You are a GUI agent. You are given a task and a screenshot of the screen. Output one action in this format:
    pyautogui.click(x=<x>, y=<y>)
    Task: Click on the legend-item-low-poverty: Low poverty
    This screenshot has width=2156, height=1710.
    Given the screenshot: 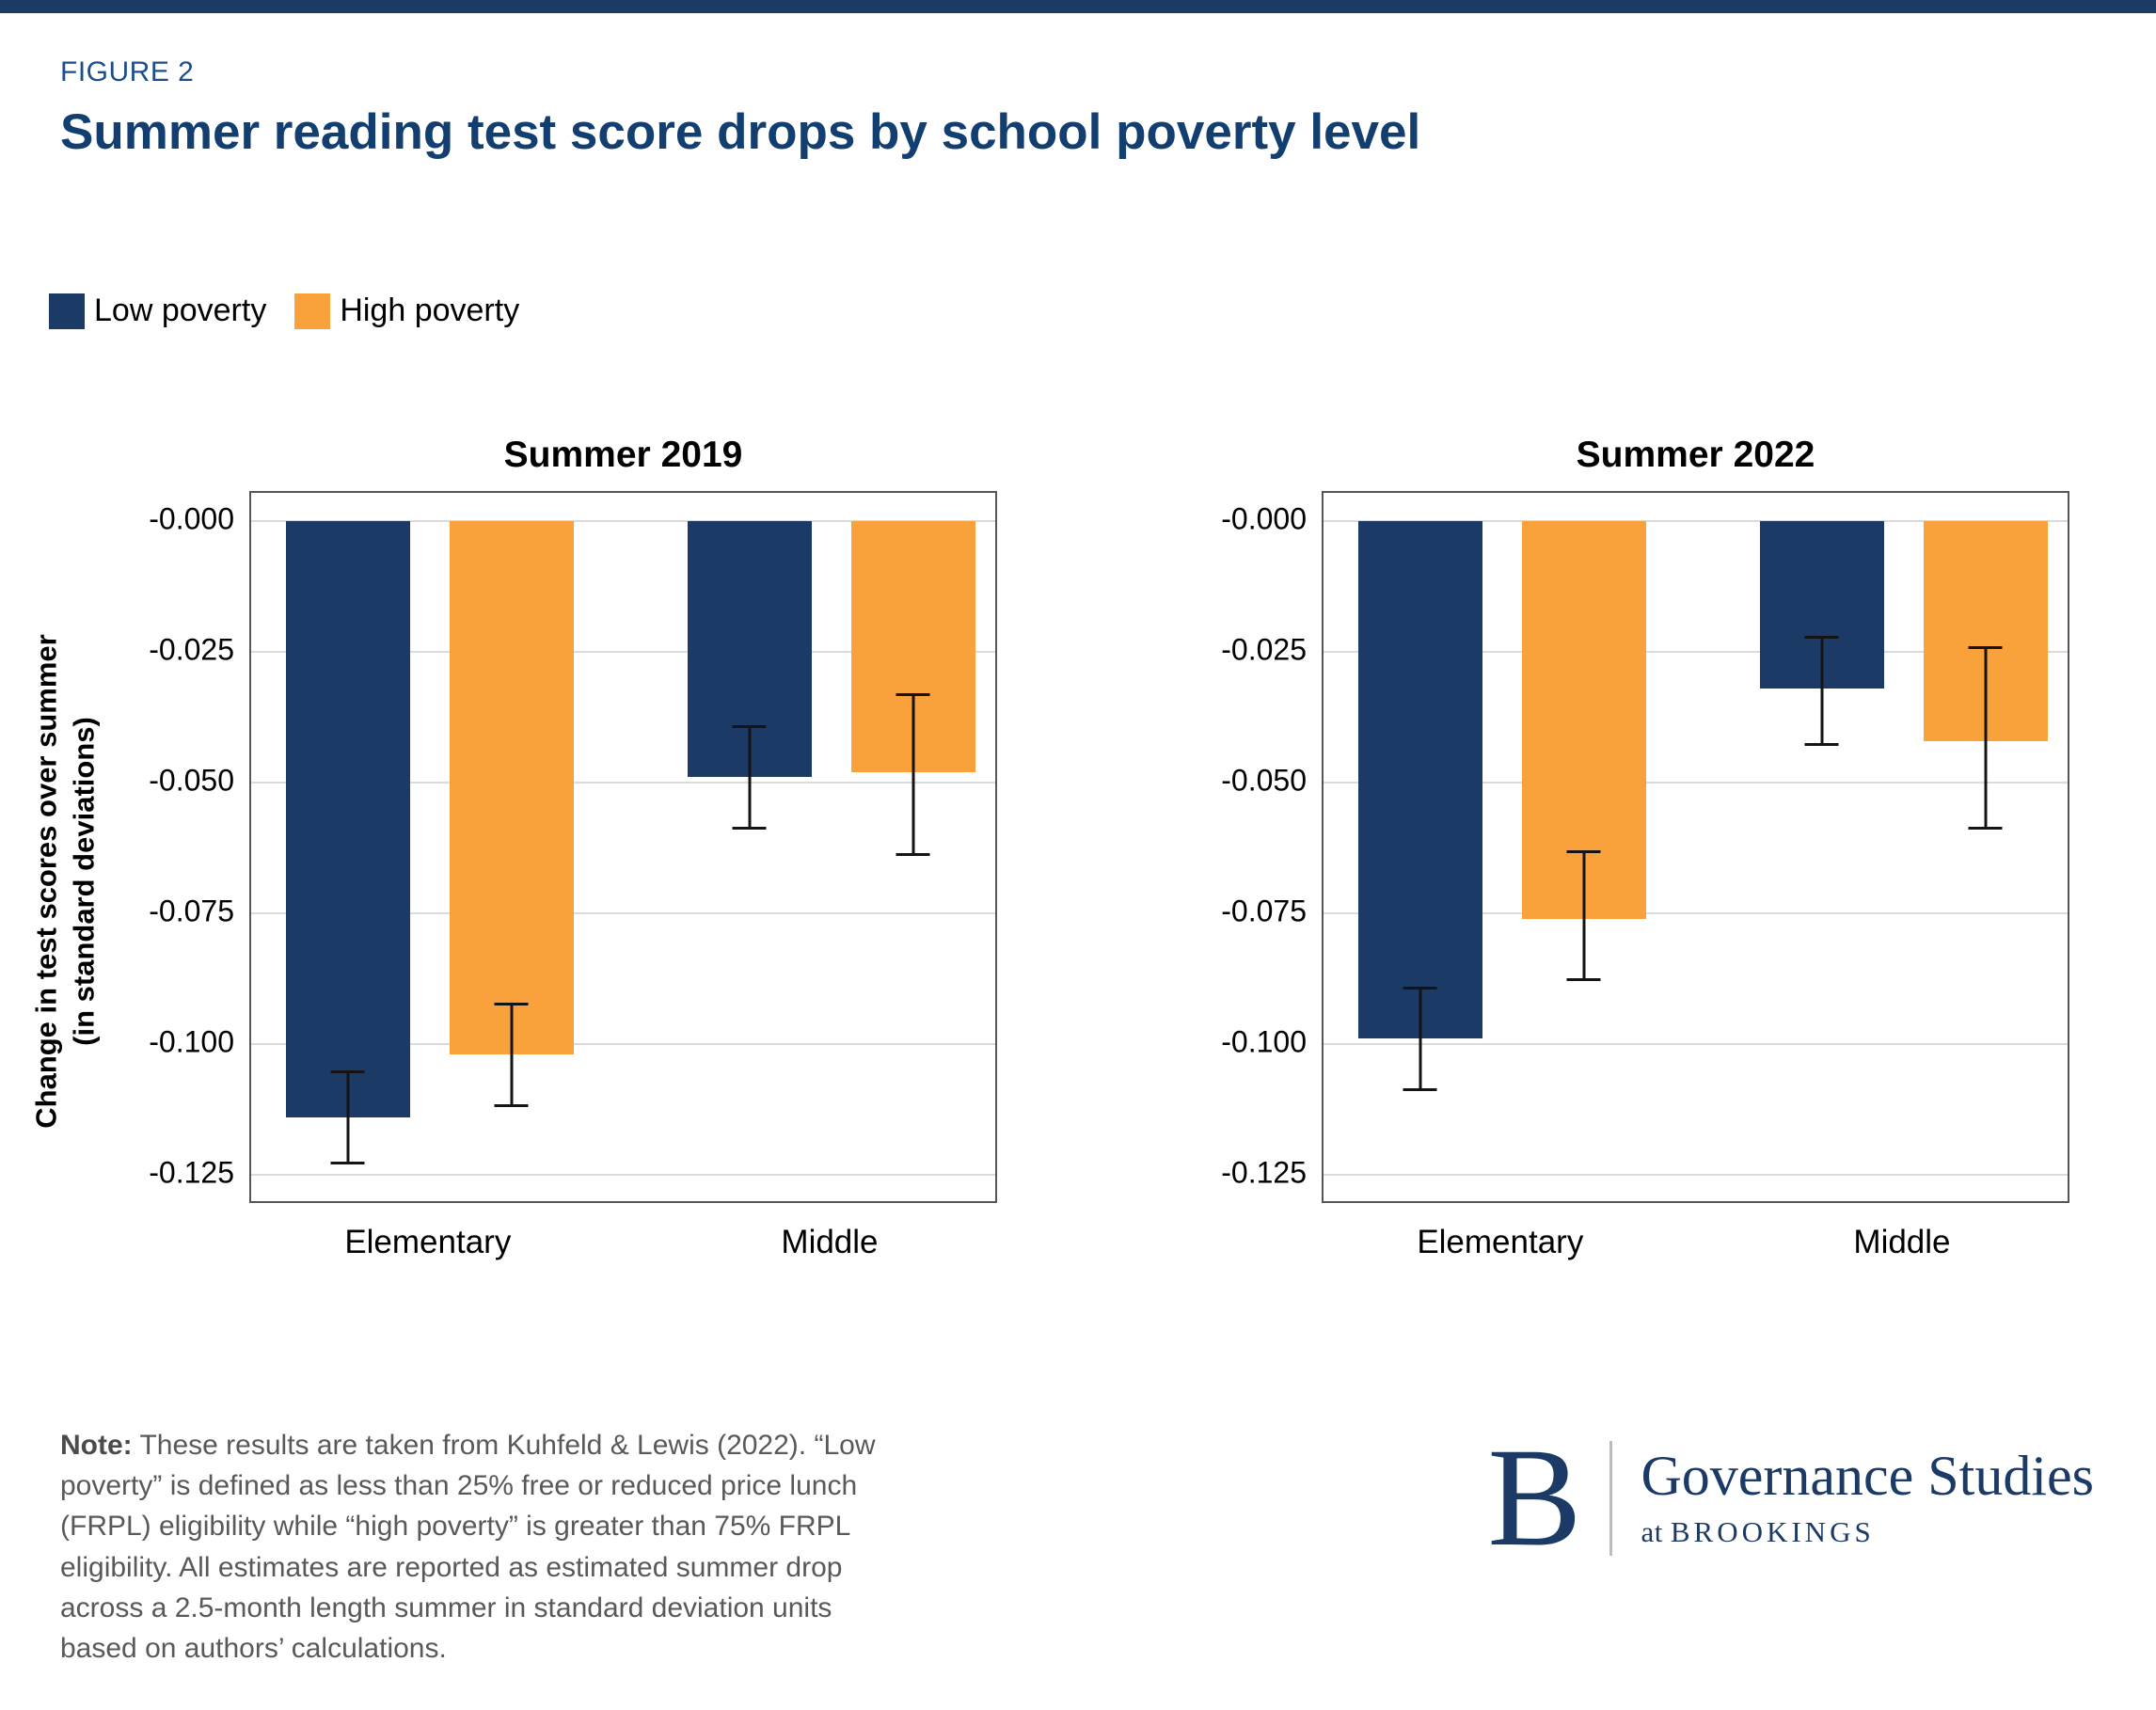 What is the action you would take?
    pyautogui.click(x=157, y=311)
    